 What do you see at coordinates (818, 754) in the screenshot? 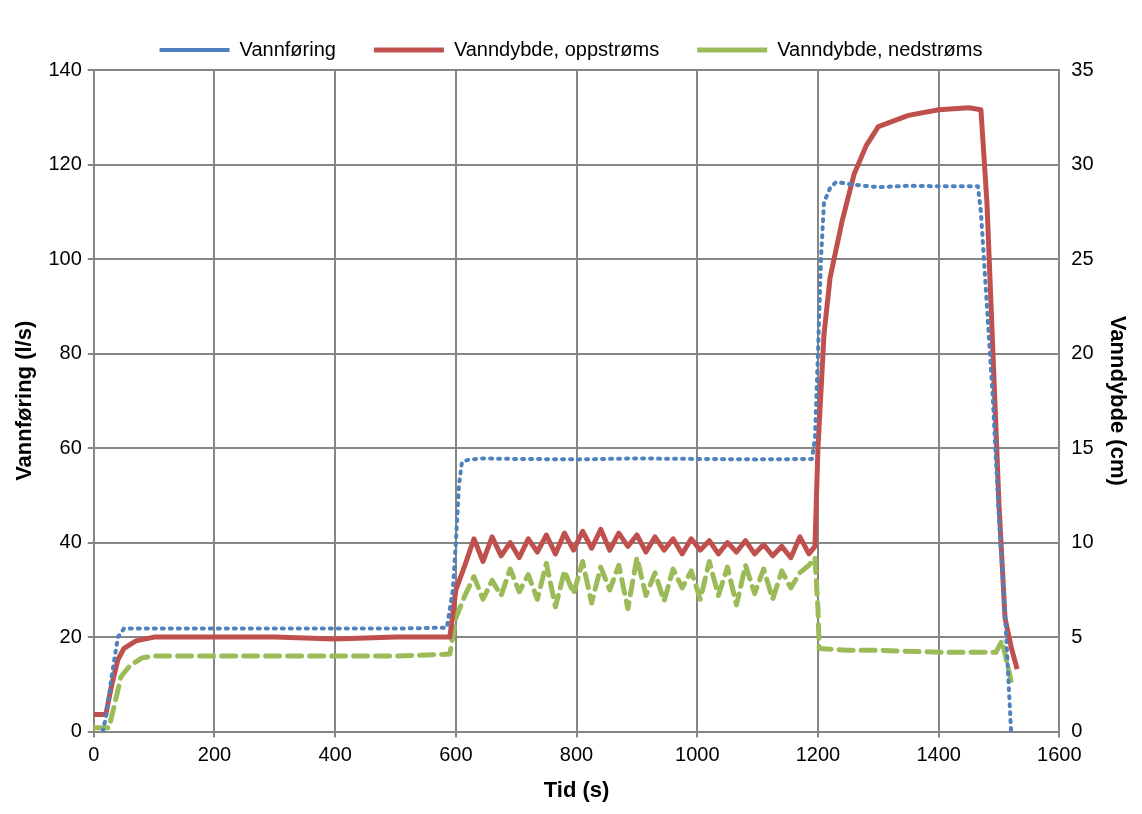
I see `x-tick-label: 1200` at bounding box center [818, 754].